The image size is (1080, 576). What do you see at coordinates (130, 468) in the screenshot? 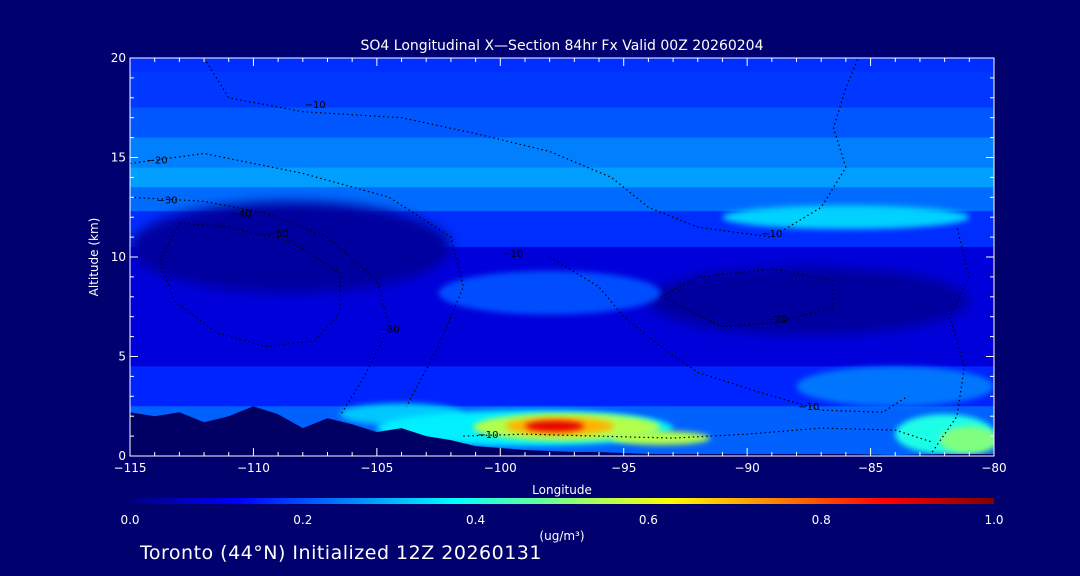
I see `x-tick-label: −115` at bounding box center [130, 468].